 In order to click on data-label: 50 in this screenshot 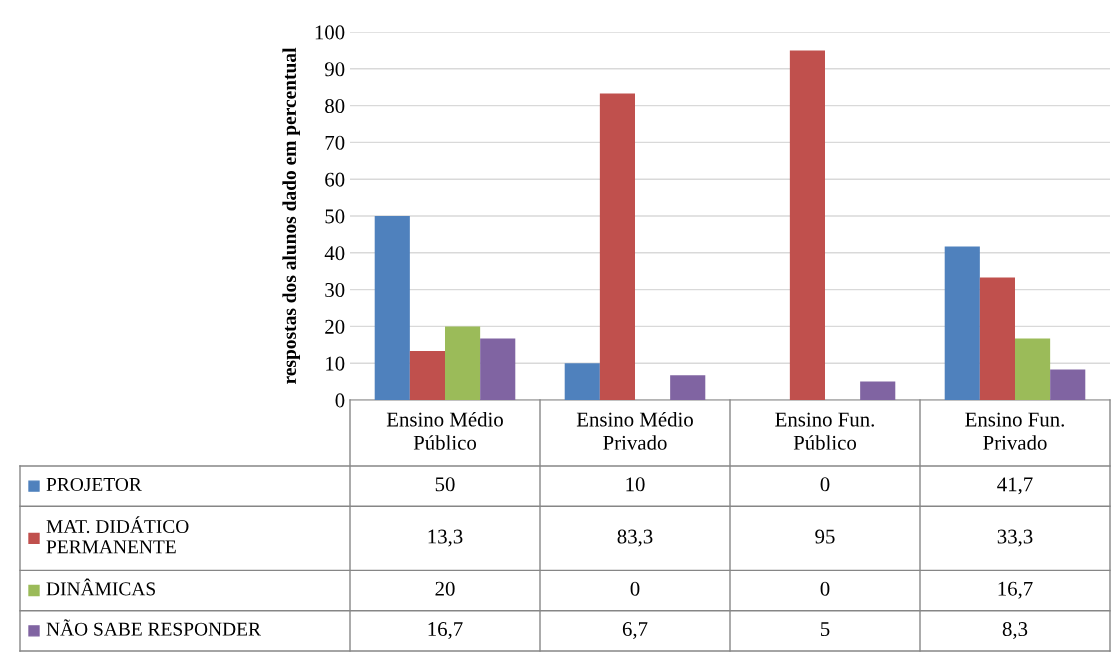, I will do `click(445, 484)`.